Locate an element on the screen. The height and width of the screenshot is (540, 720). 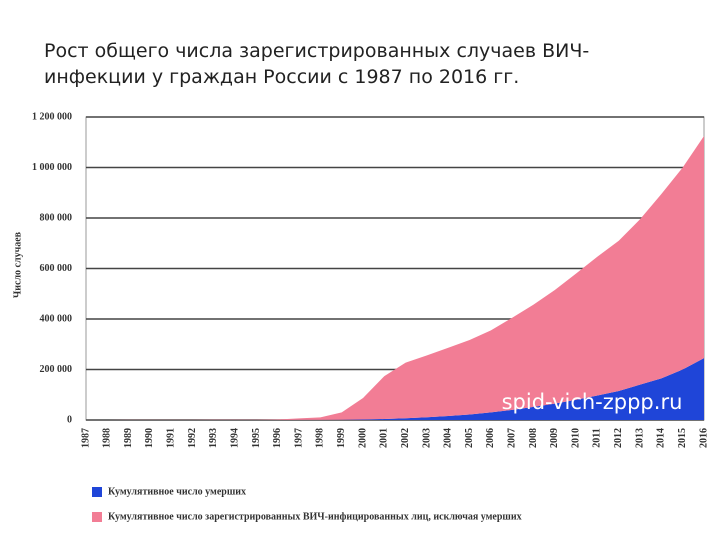
x-tick-label: 1990 is located at coordinates (149, 438).